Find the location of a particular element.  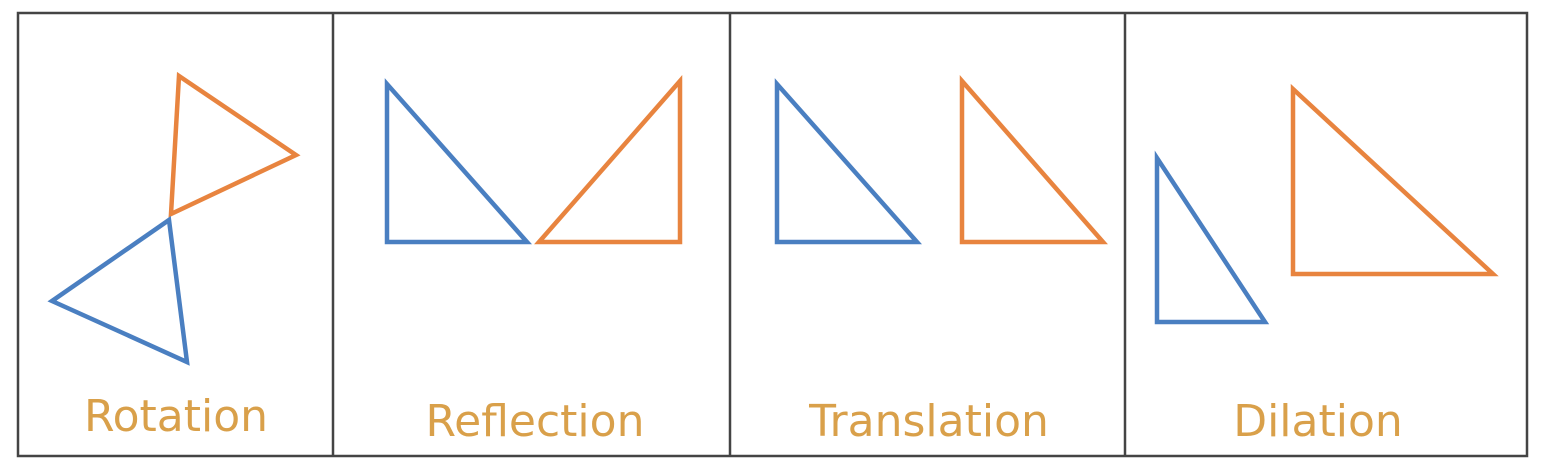

dilation-original-triangle is located at coordinates (1212, 237).